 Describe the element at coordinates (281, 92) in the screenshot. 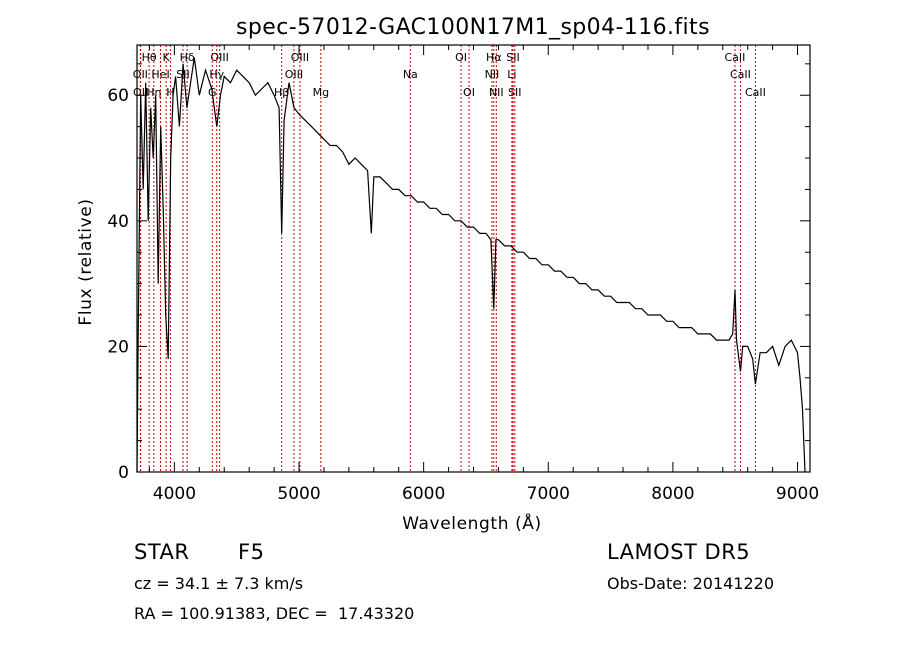

I see `spectral-line-label: Hβ` at that location.